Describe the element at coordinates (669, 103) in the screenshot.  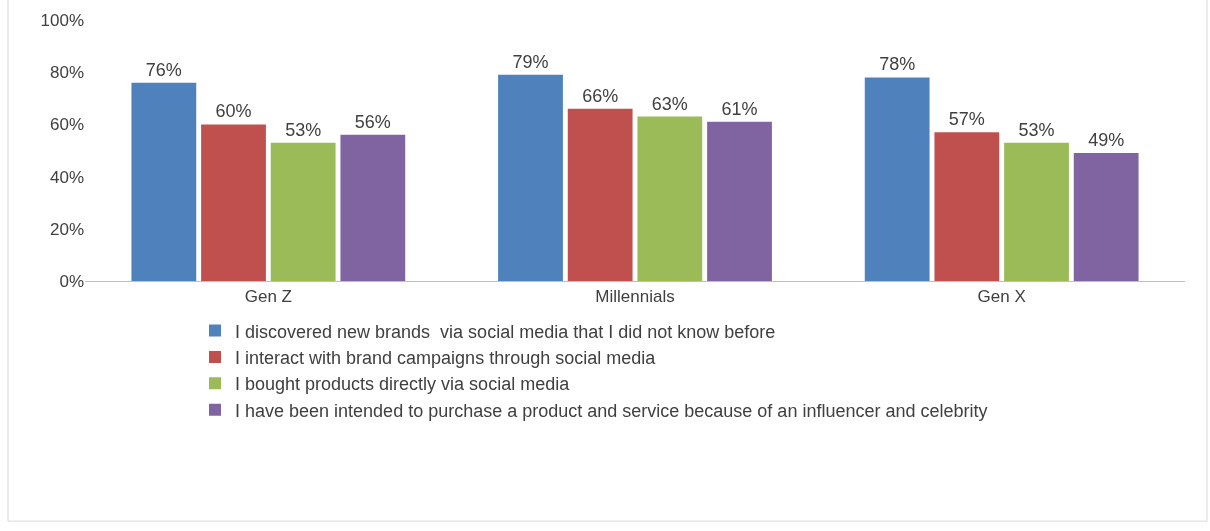
I see `text: 63%` at that location.